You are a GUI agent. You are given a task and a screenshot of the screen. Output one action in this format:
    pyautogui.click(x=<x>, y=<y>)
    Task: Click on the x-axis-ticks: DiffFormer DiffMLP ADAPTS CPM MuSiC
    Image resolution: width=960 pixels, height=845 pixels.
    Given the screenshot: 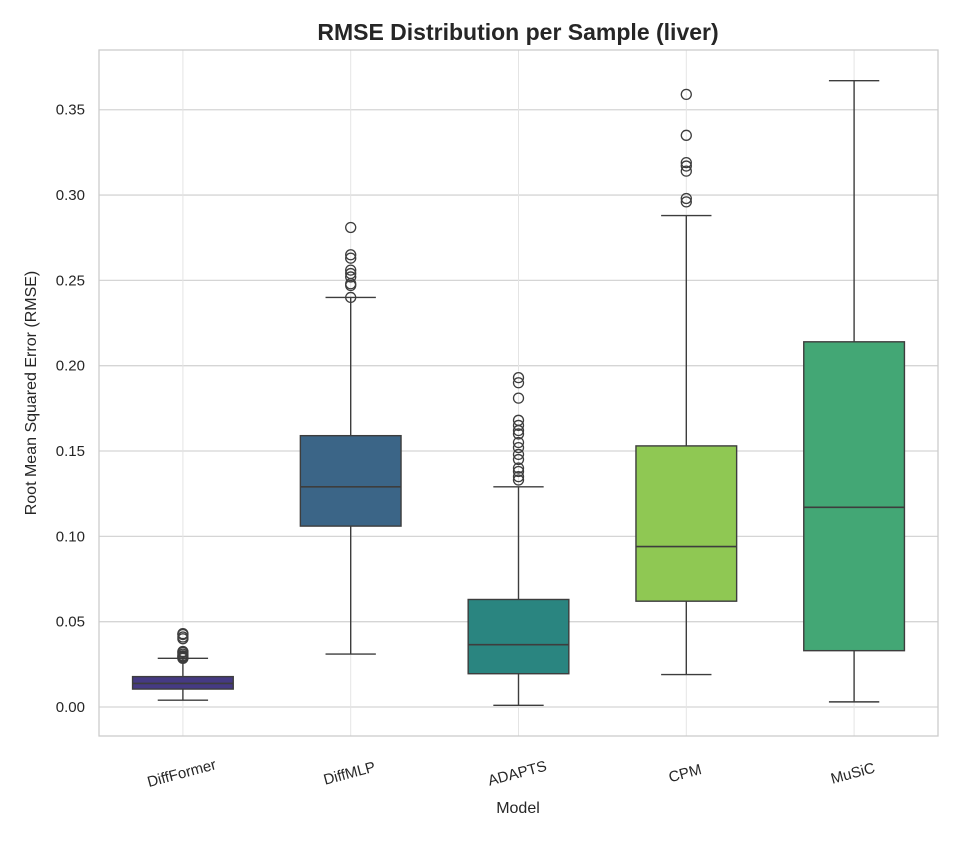 What is the action you would take?
    pyautogui.click(x=511, y=773)
    